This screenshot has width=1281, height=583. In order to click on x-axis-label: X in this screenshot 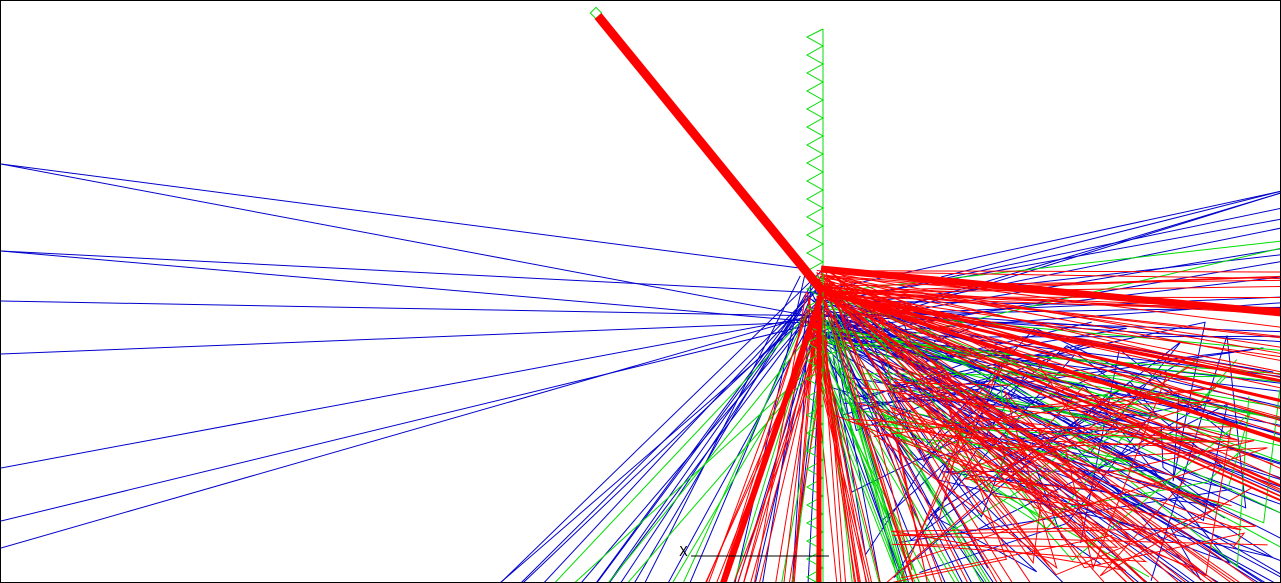, I will do `click(683, 552)`.